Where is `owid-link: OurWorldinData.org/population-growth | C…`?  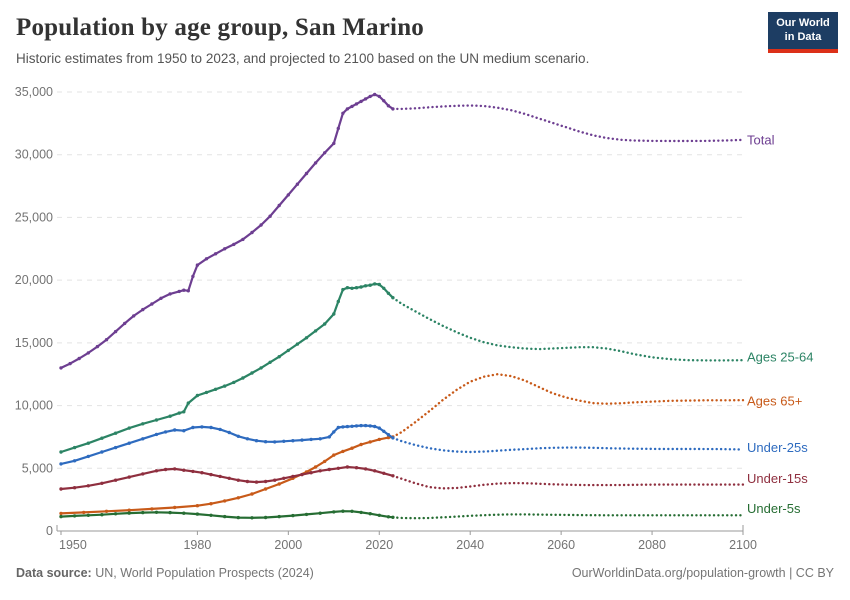
owid-link: OurWorldinData.org/population-growth | C… is located at coordinates (702, 573).